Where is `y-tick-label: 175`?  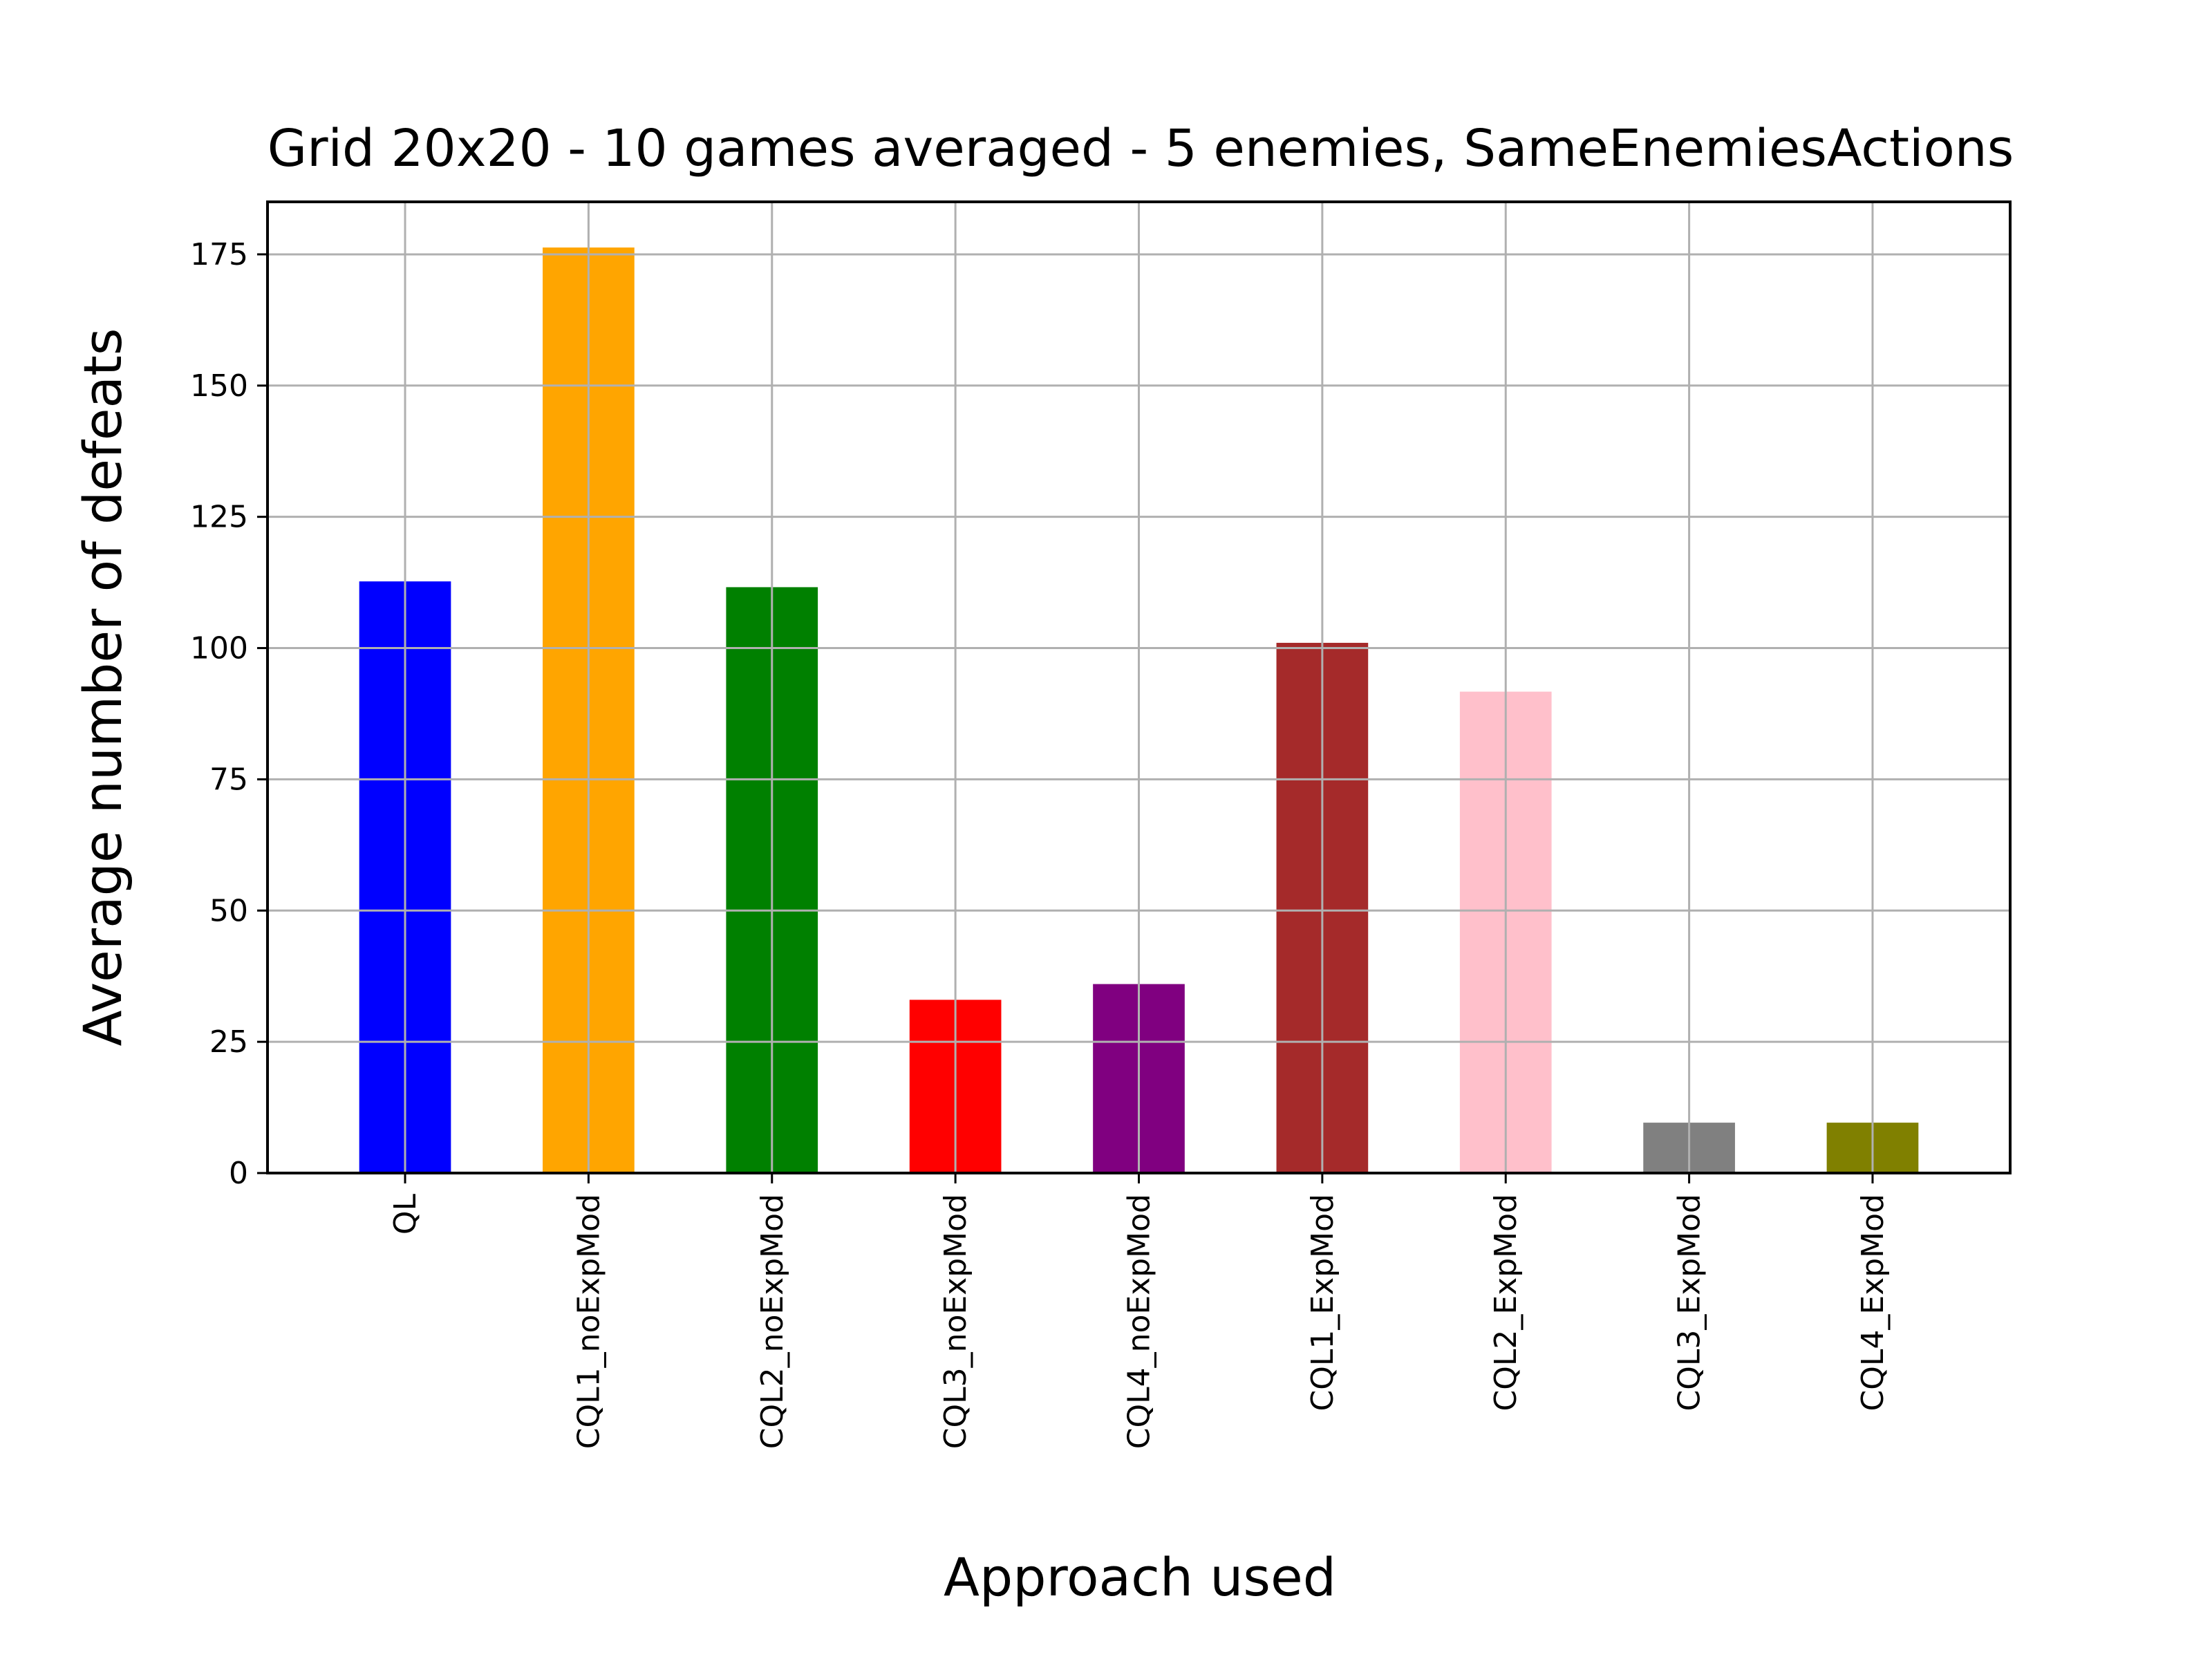 y-tick-label: 175 is located at coordinates (219, 255).